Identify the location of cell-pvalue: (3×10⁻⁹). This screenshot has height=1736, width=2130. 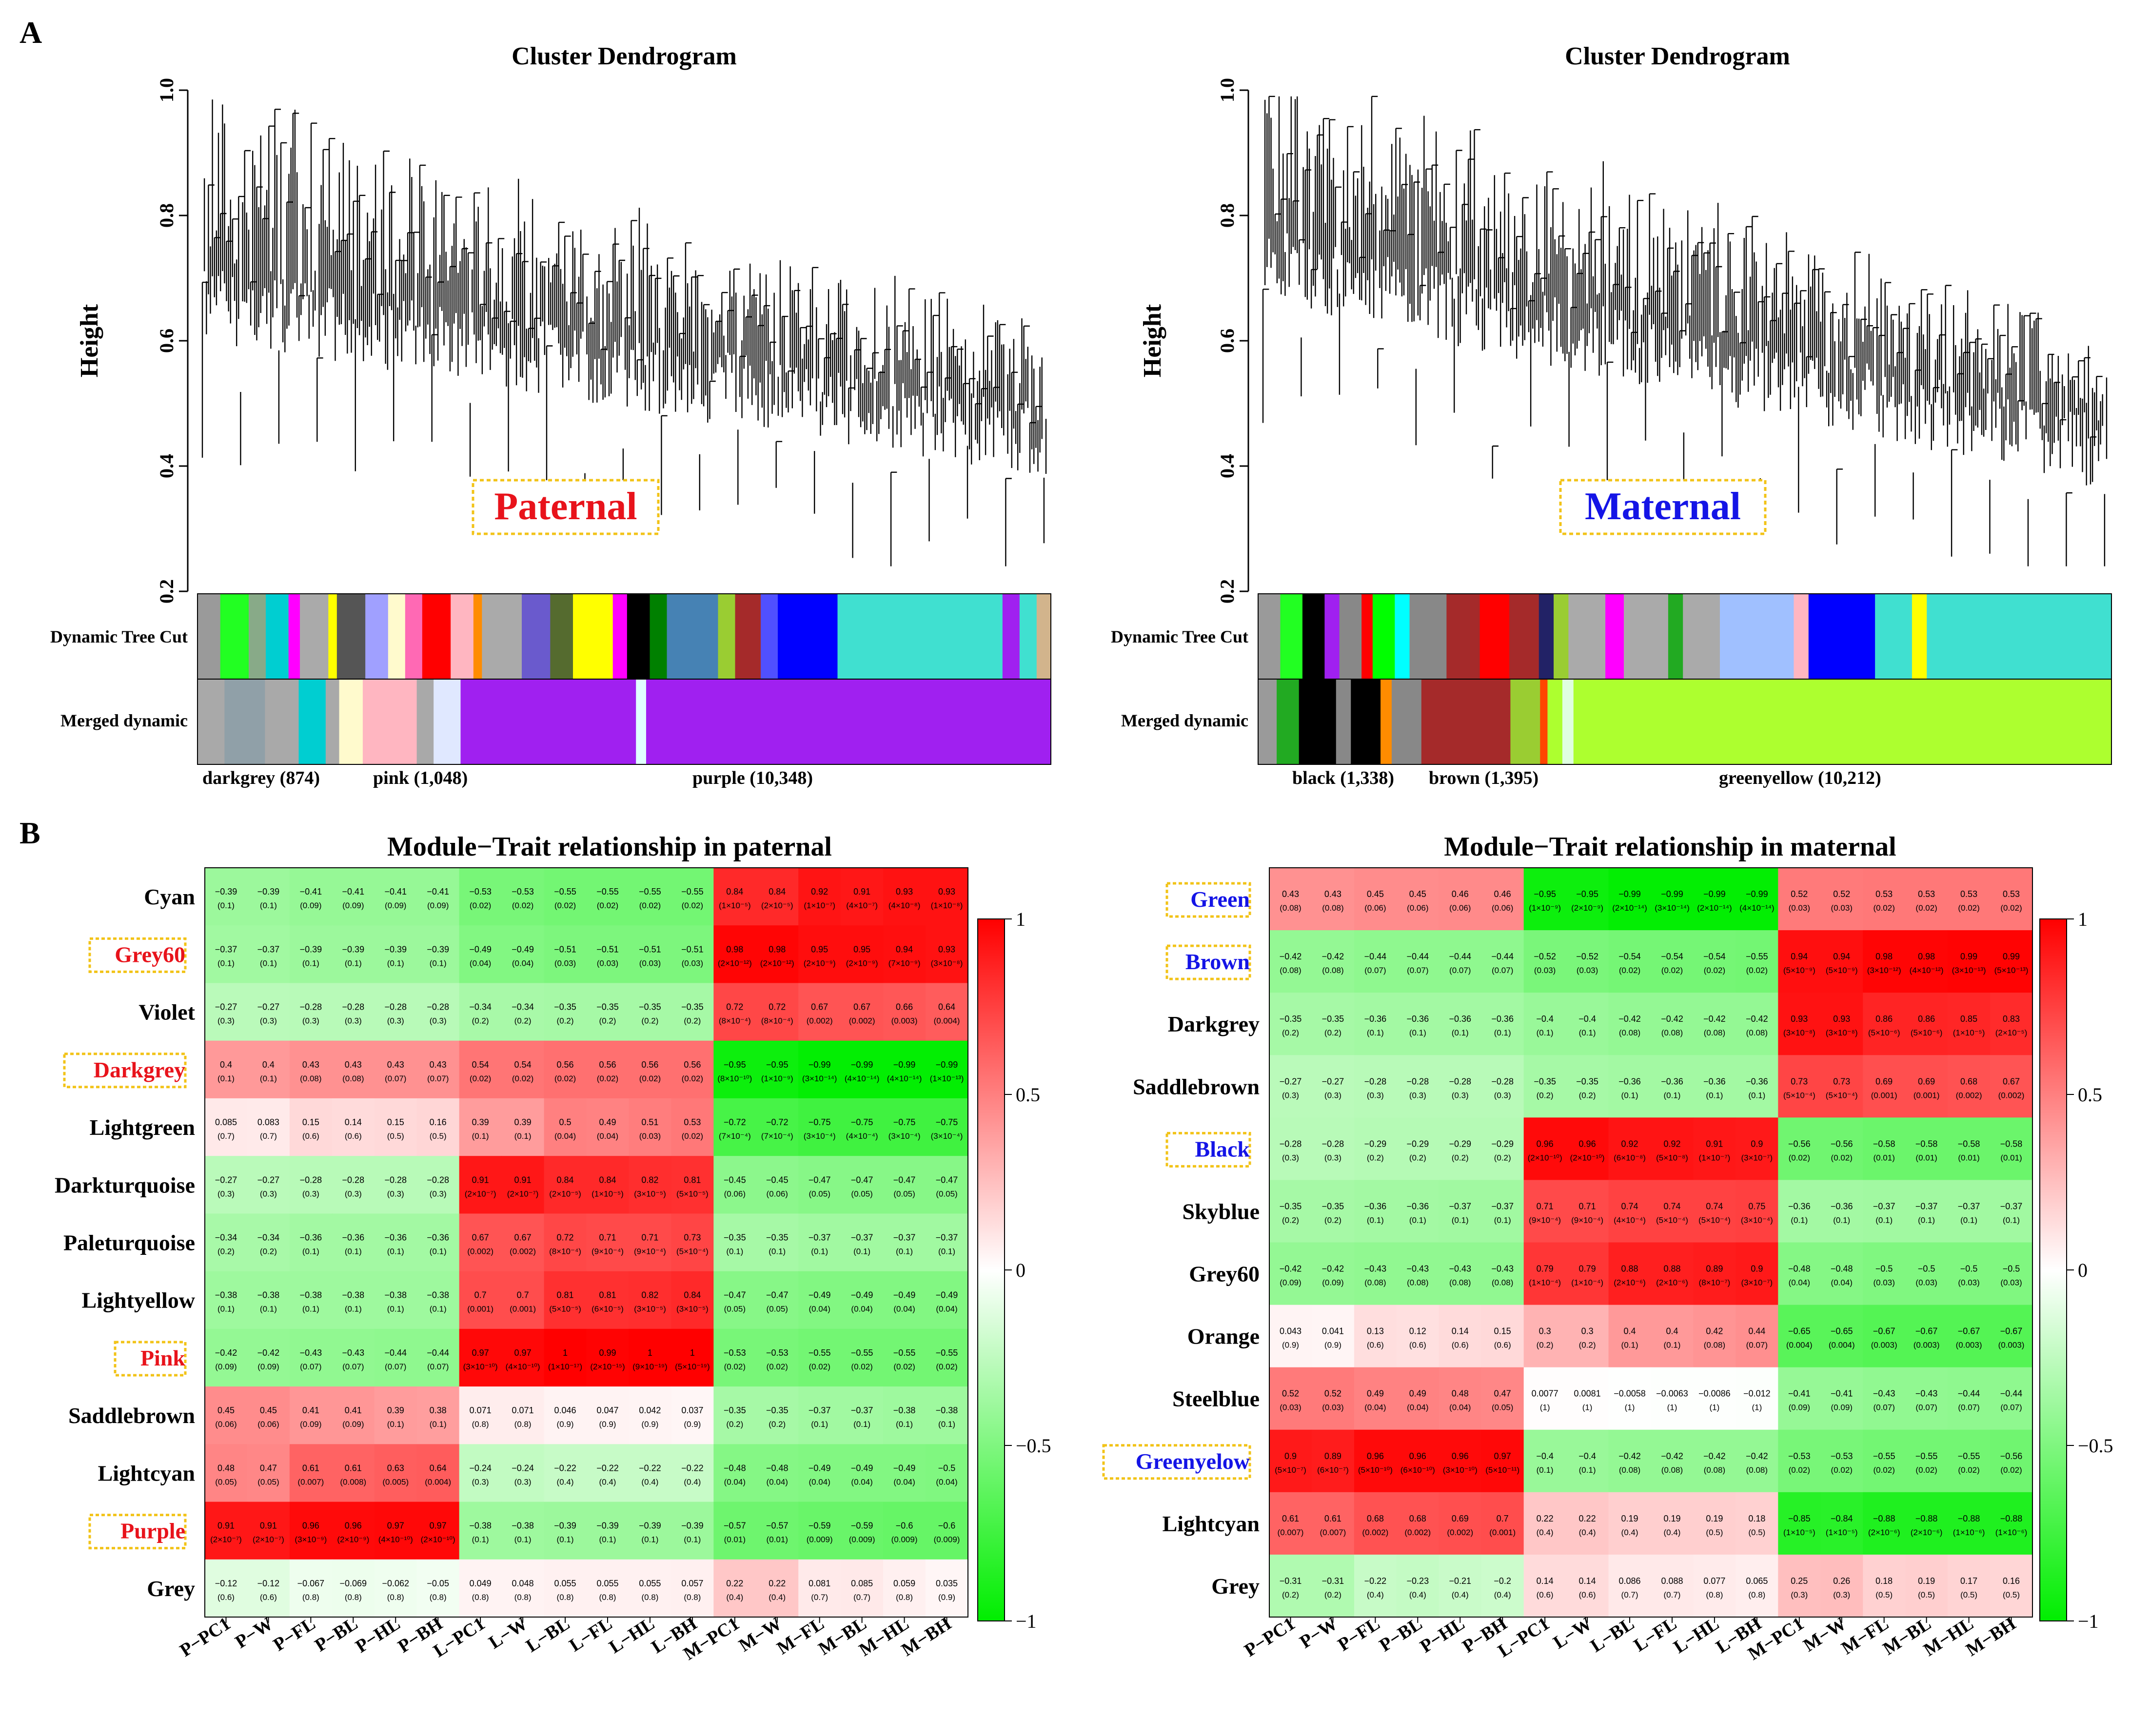
(311, 1539).